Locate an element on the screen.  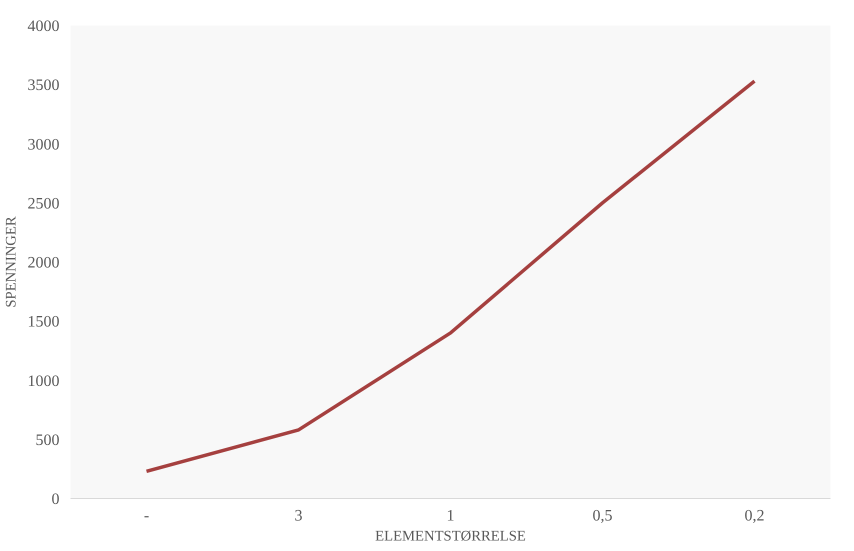
y-axis-title: SPENNINGER is located at coordinates (12, 262).